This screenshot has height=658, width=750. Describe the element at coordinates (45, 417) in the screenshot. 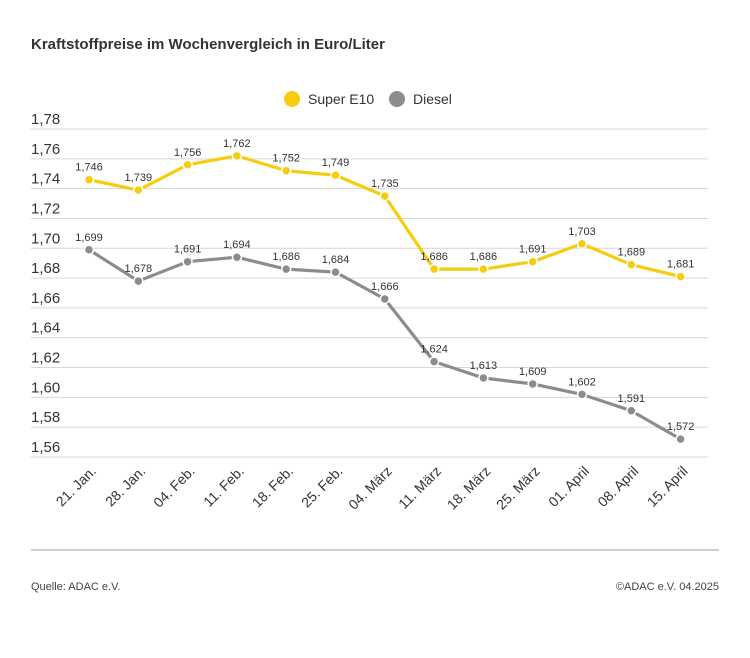

I see `y-tick-label: 1,58` at that location.